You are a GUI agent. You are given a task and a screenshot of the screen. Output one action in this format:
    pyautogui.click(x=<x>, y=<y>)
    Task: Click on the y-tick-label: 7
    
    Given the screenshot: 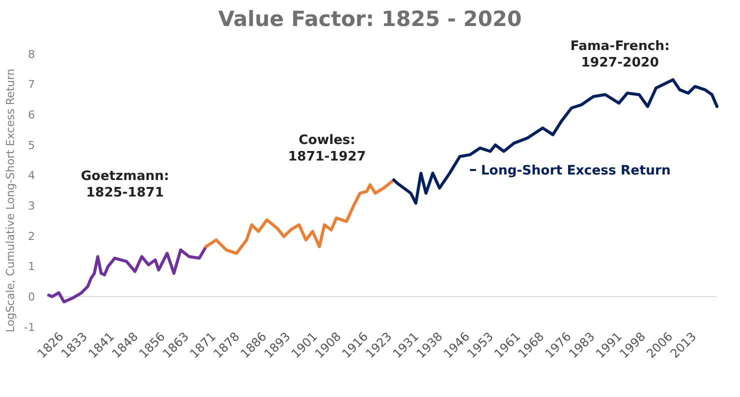 What is the action you would take?
    pyautogui.click(x=31, y=85)
    